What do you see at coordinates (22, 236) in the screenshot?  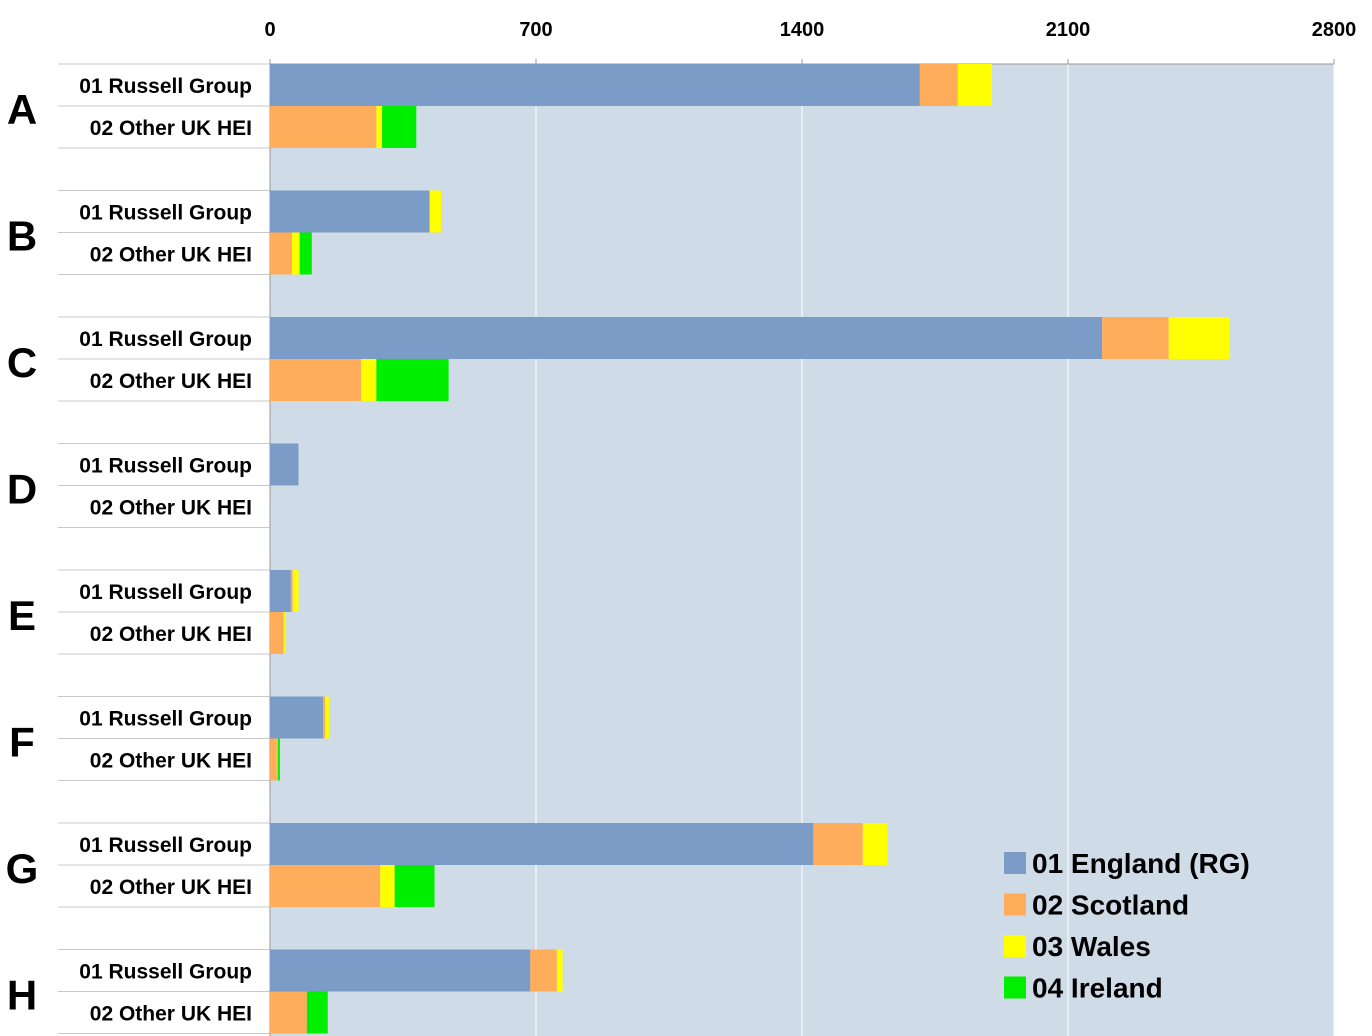 I see `group-label: B` at bounding box center [22, 236].